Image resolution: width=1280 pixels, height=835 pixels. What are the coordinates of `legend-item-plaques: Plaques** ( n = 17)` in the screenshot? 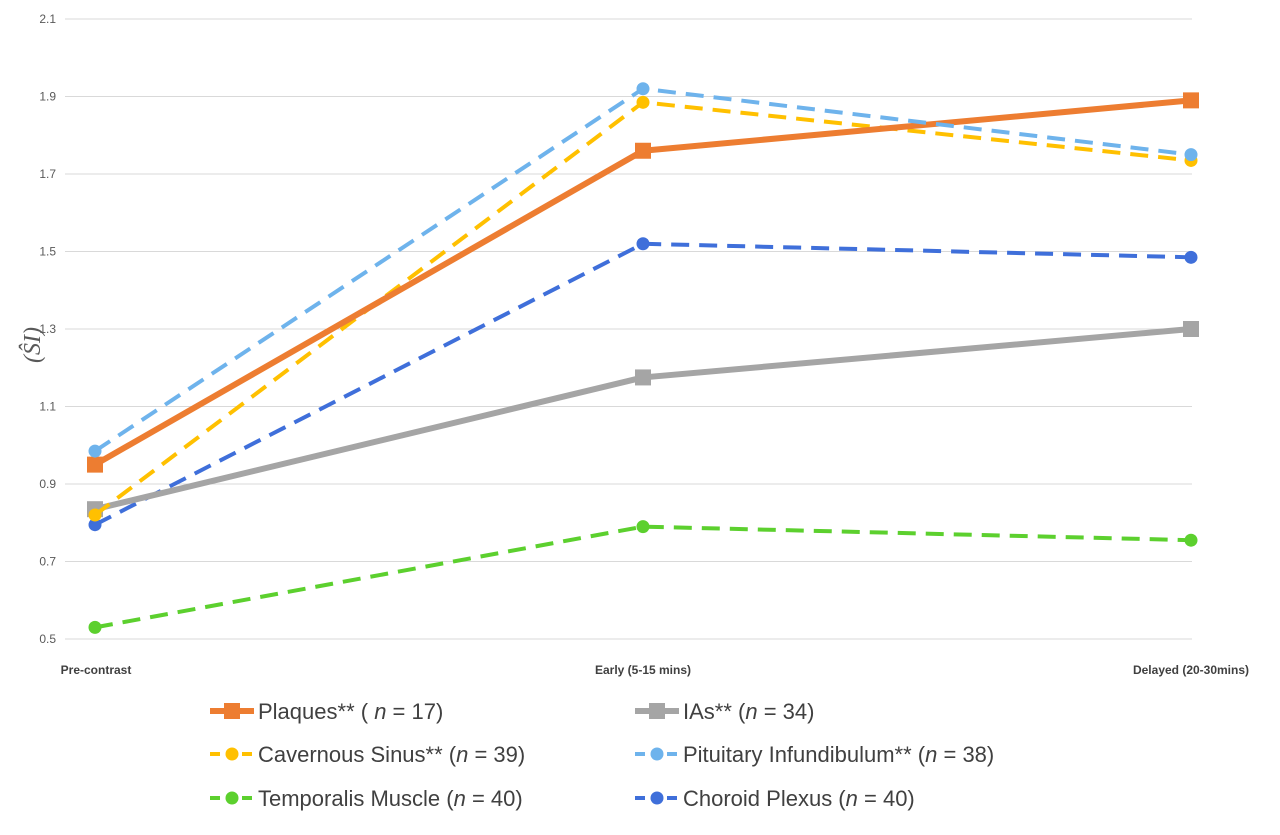 It's located at (326, 711).